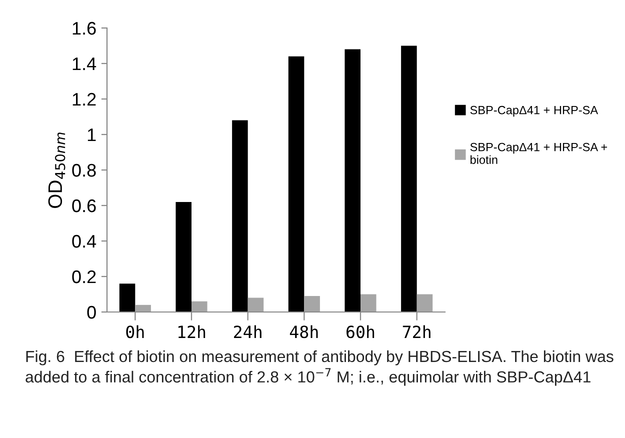  Describe the element at coordinates (192, 331) in the screenshot. I see `x-tick-label: 12h` at that location.